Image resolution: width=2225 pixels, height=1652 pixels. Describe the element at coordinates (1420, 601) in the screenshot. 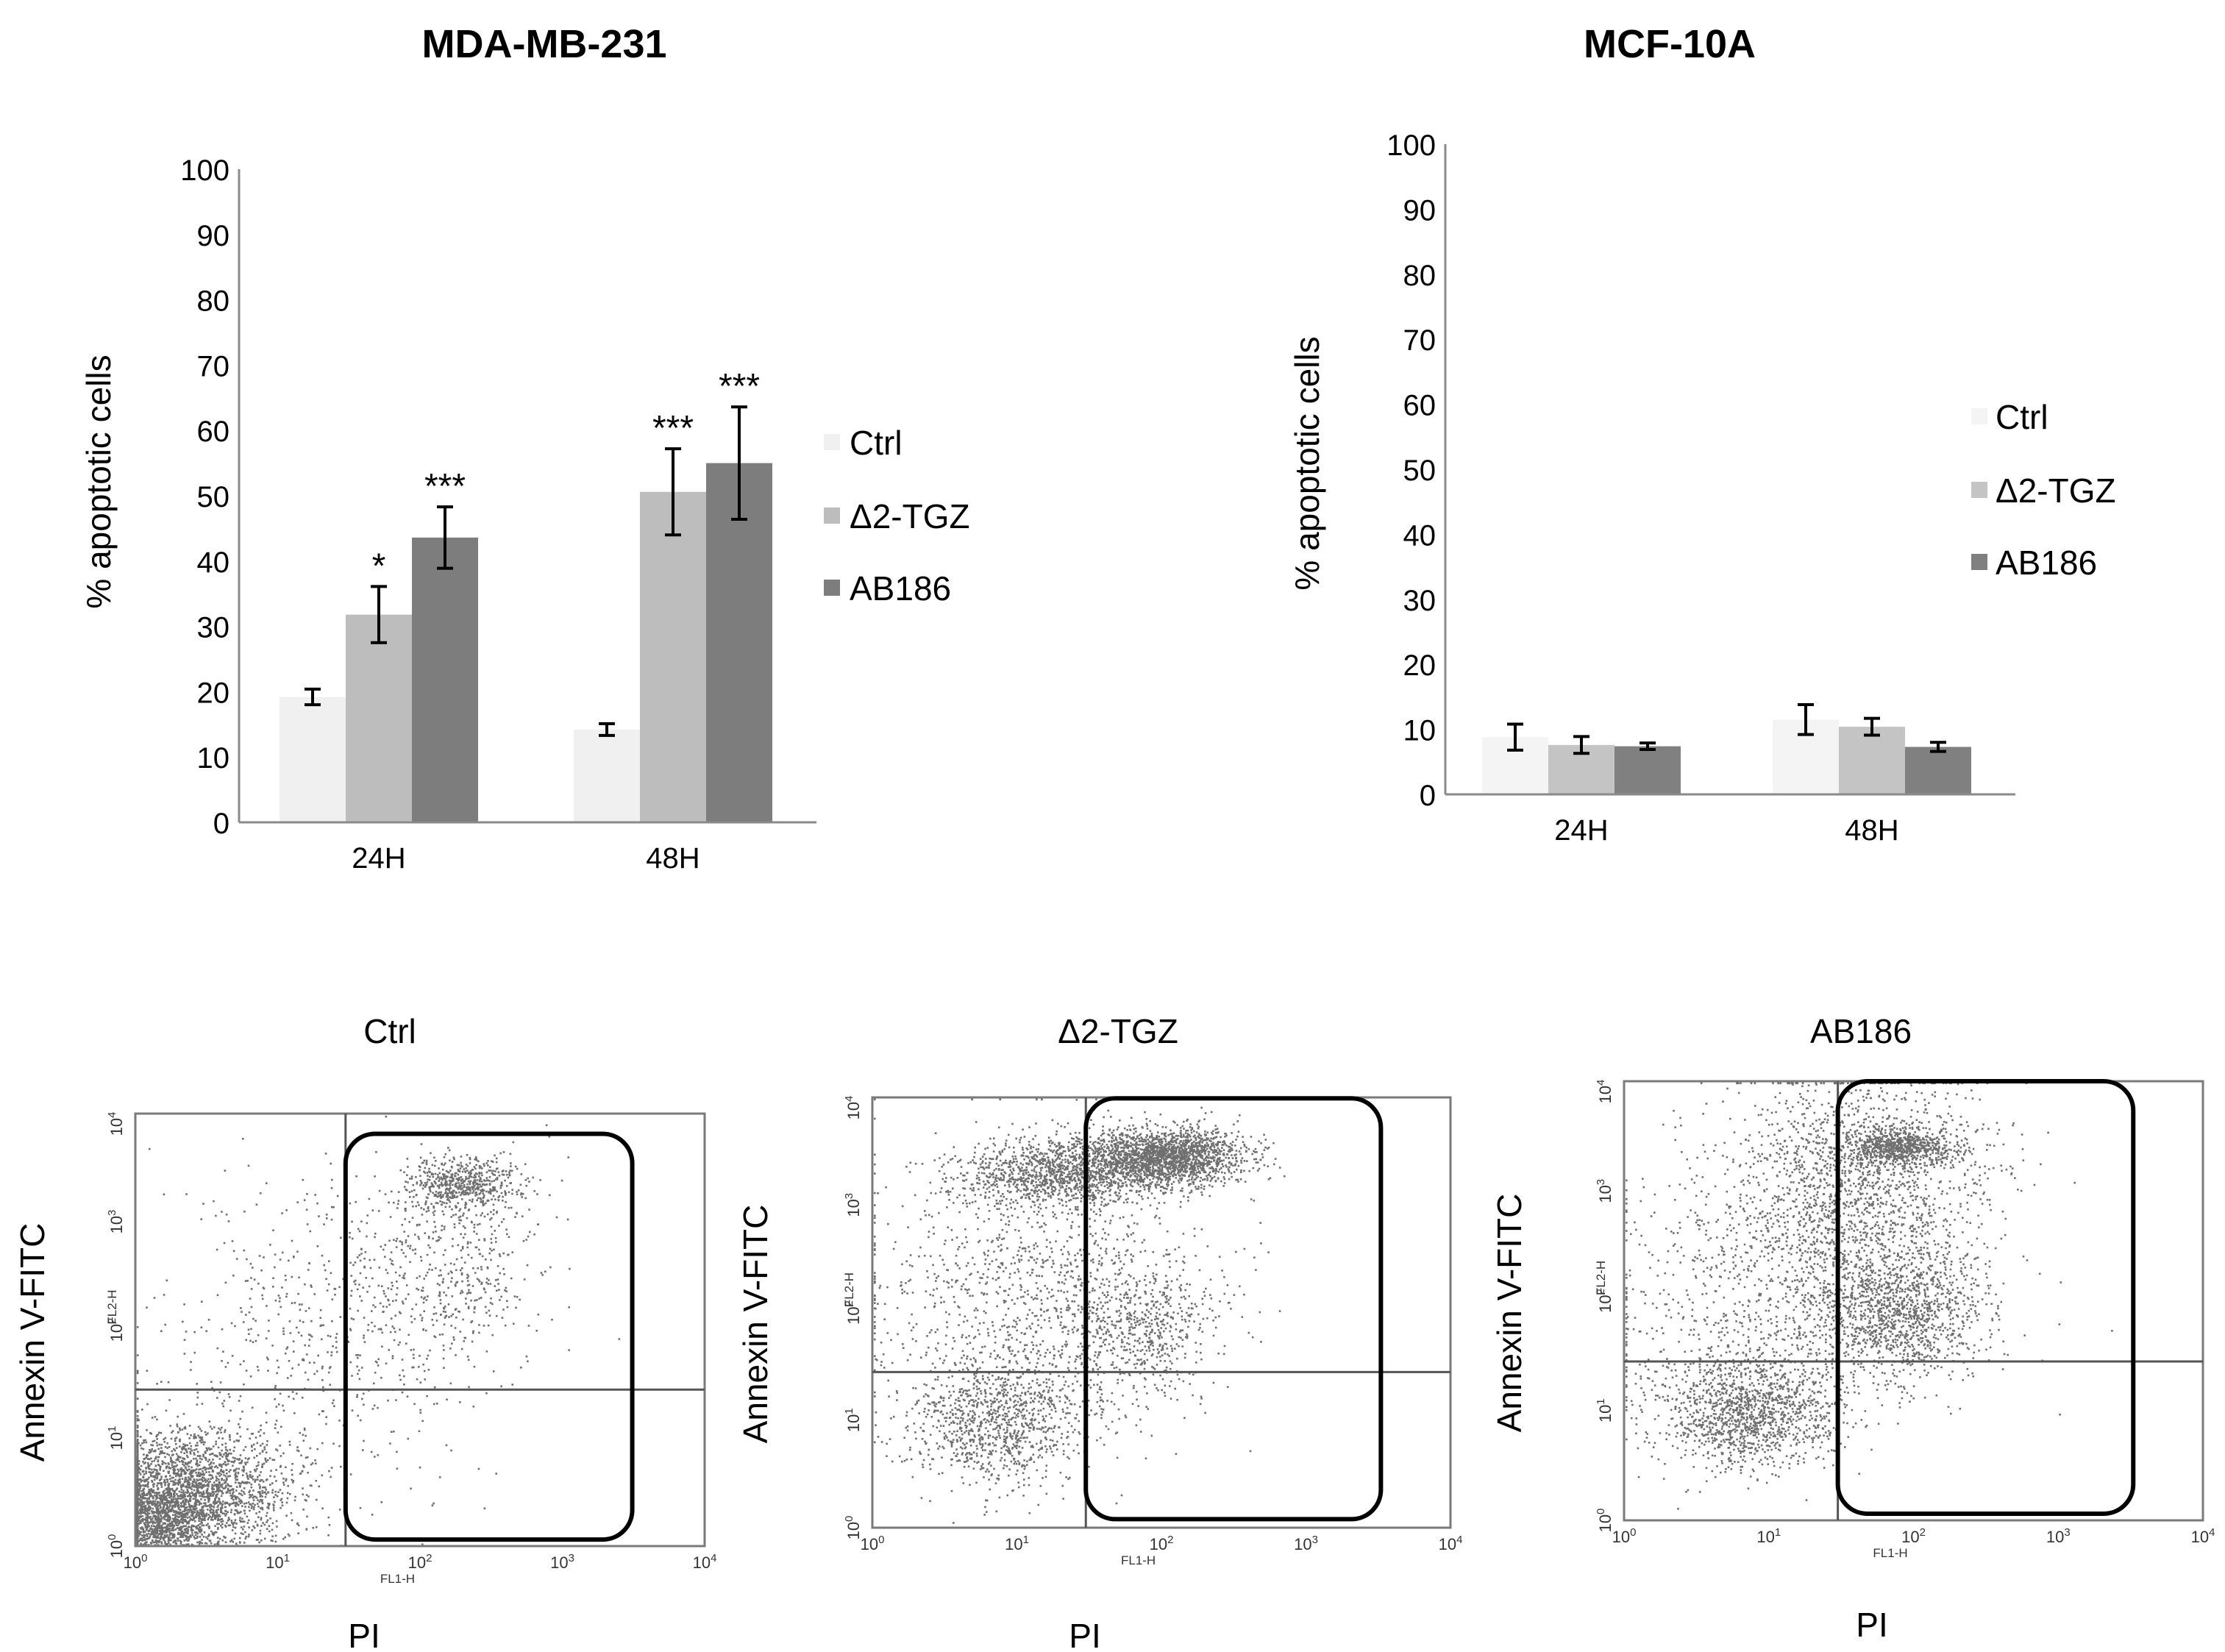

I see `y-tick-label: 30` at that location.